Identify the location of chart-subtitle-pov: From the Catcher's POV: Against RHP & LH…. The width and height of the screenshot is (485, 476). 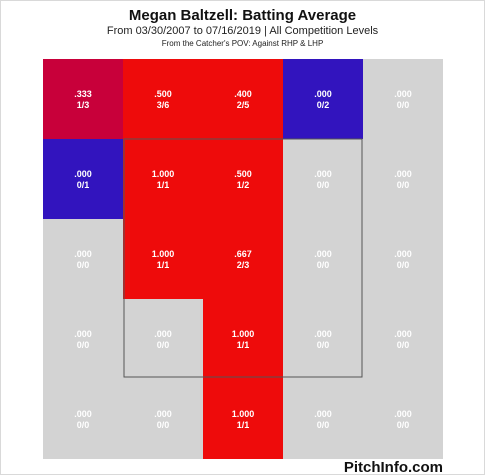
(242, 43).